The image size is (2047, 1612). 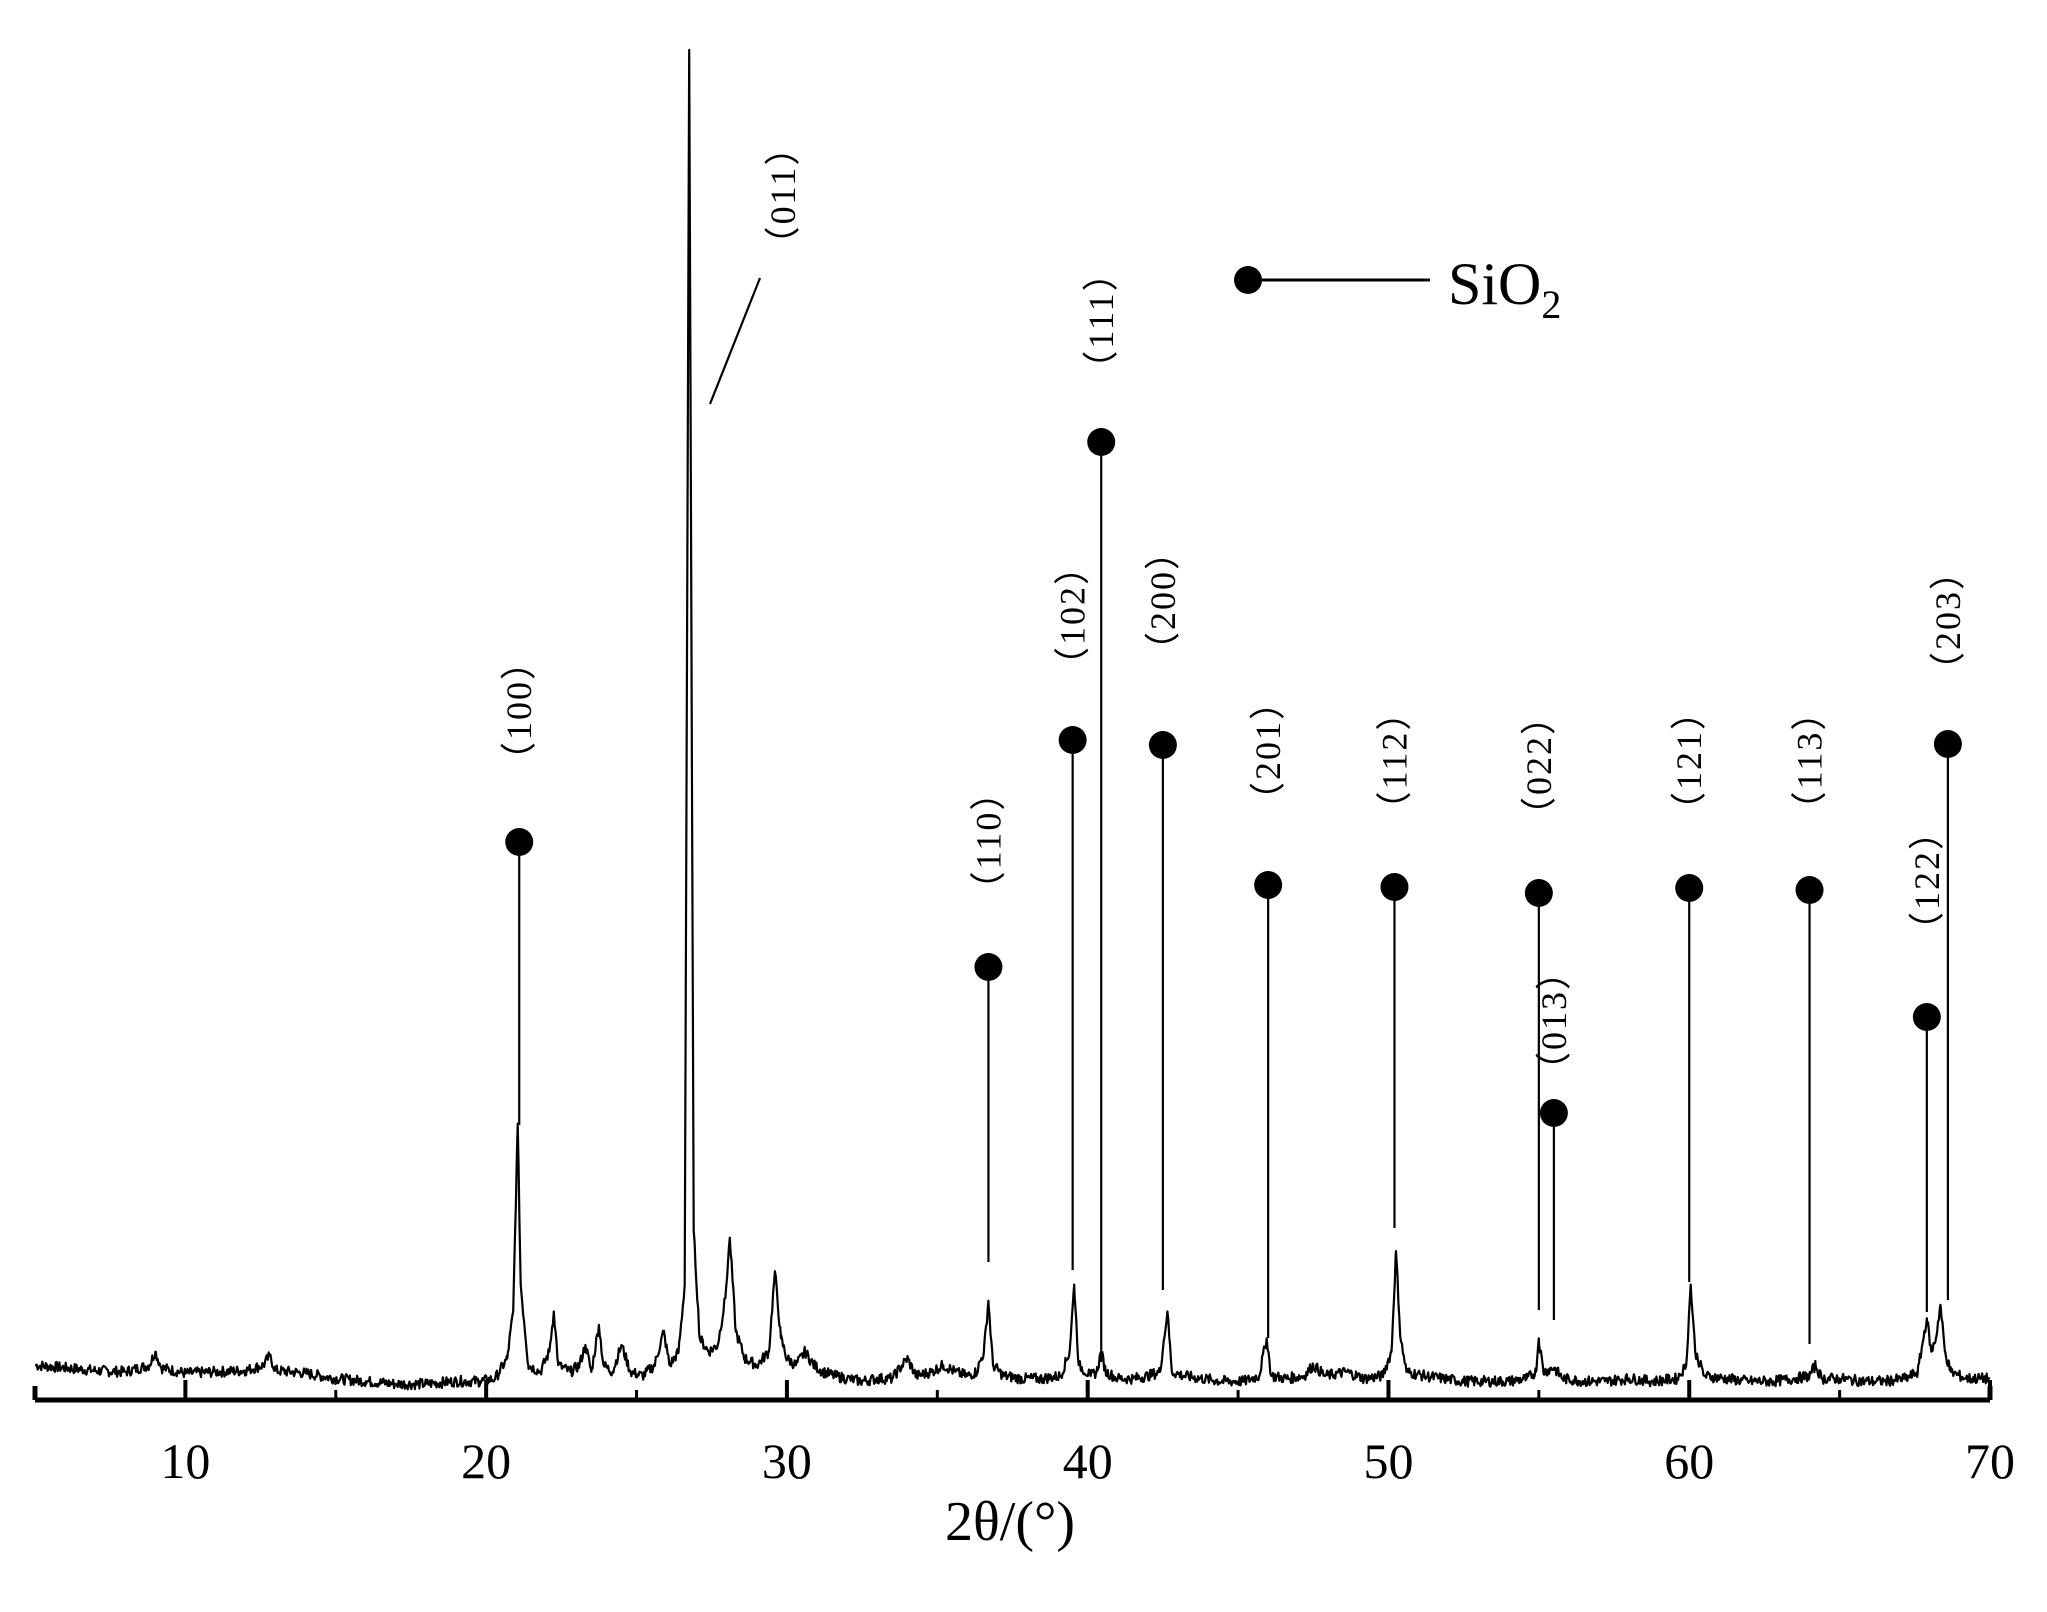 I want to click on peak-annotation: （122）, so click(x=1927, y=1062).